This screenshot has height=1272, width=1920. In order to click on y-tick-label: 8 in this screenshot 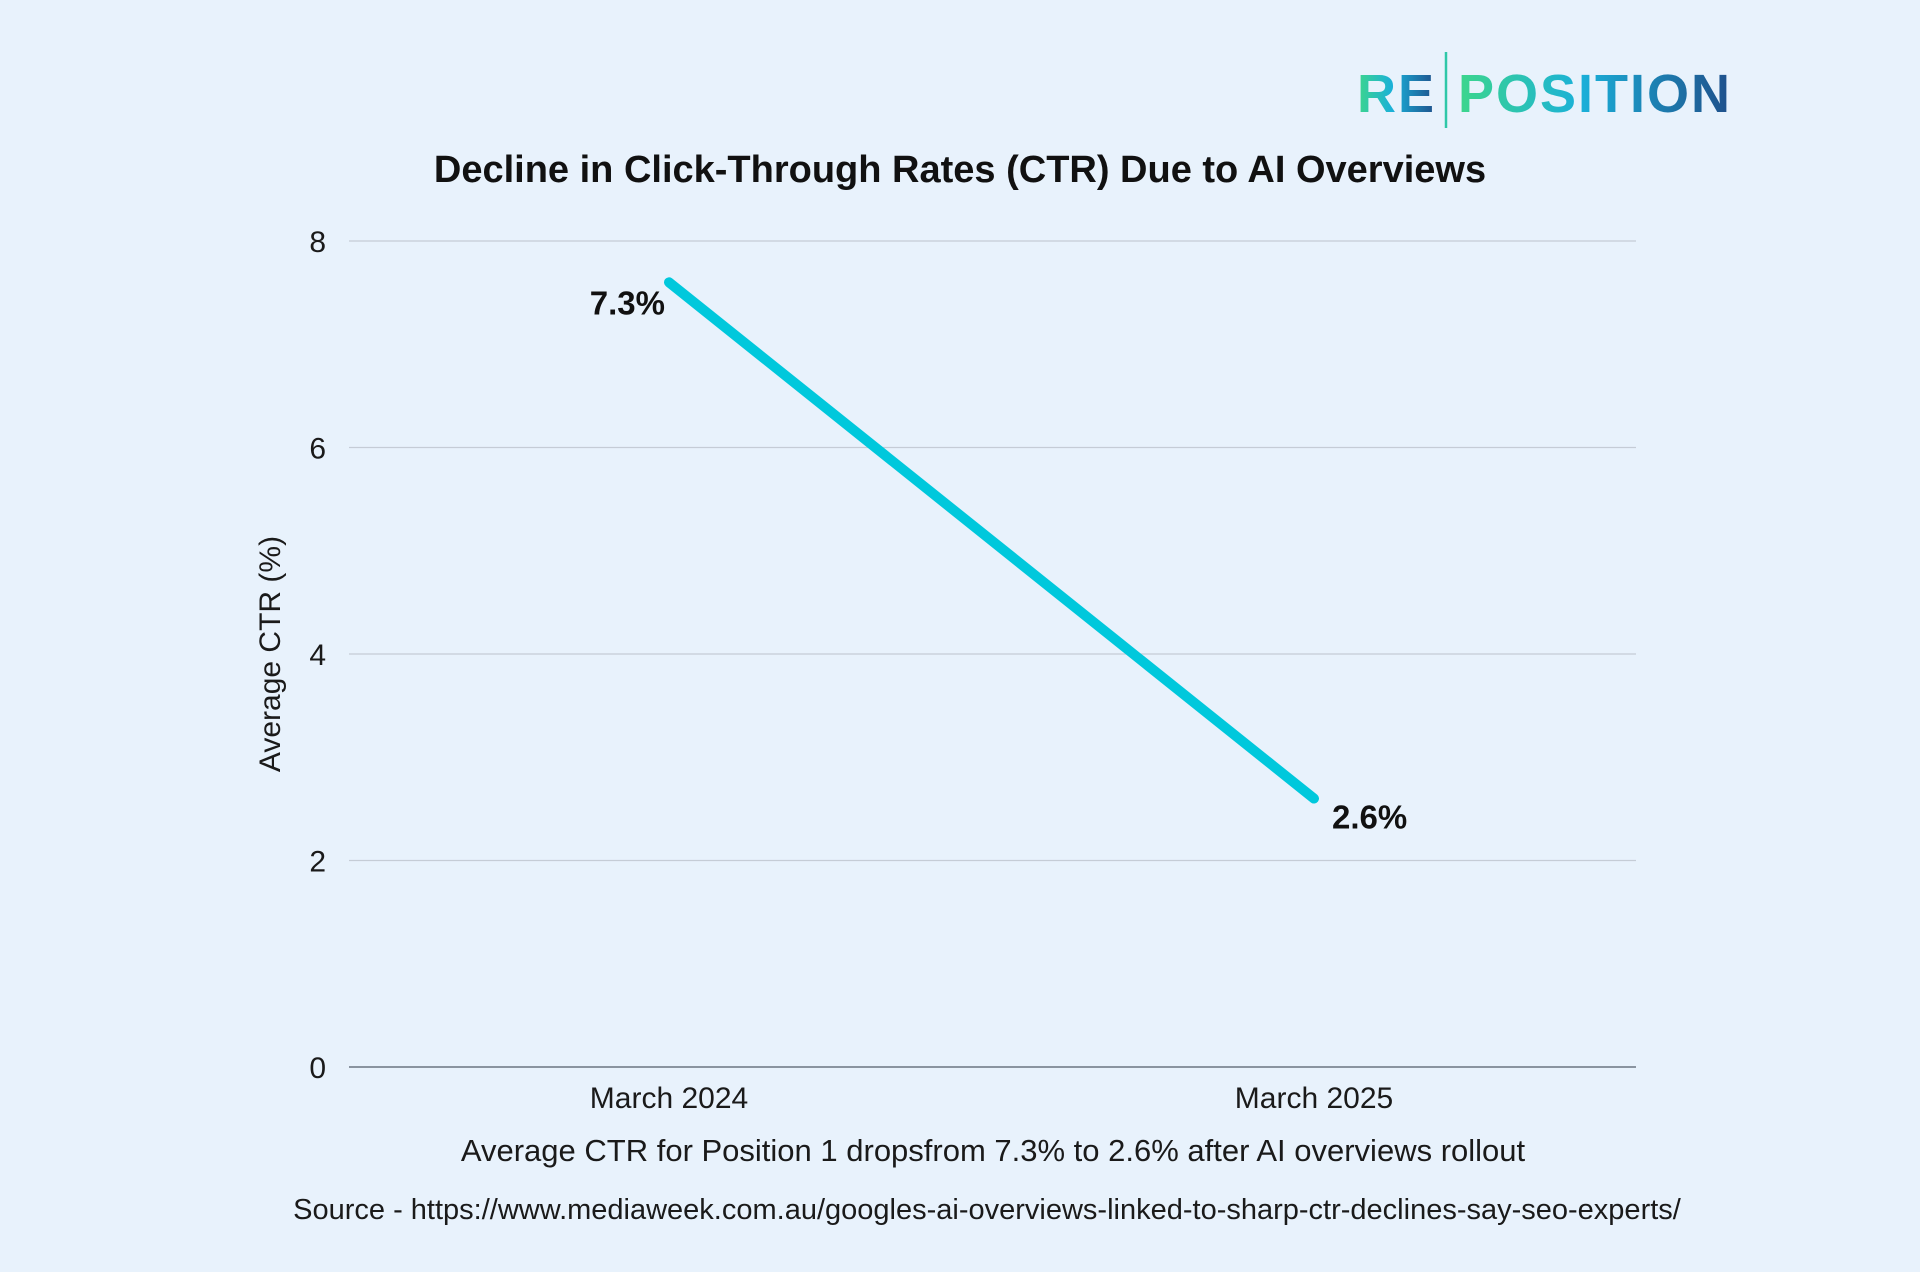, I will do `click(317, 242)`.